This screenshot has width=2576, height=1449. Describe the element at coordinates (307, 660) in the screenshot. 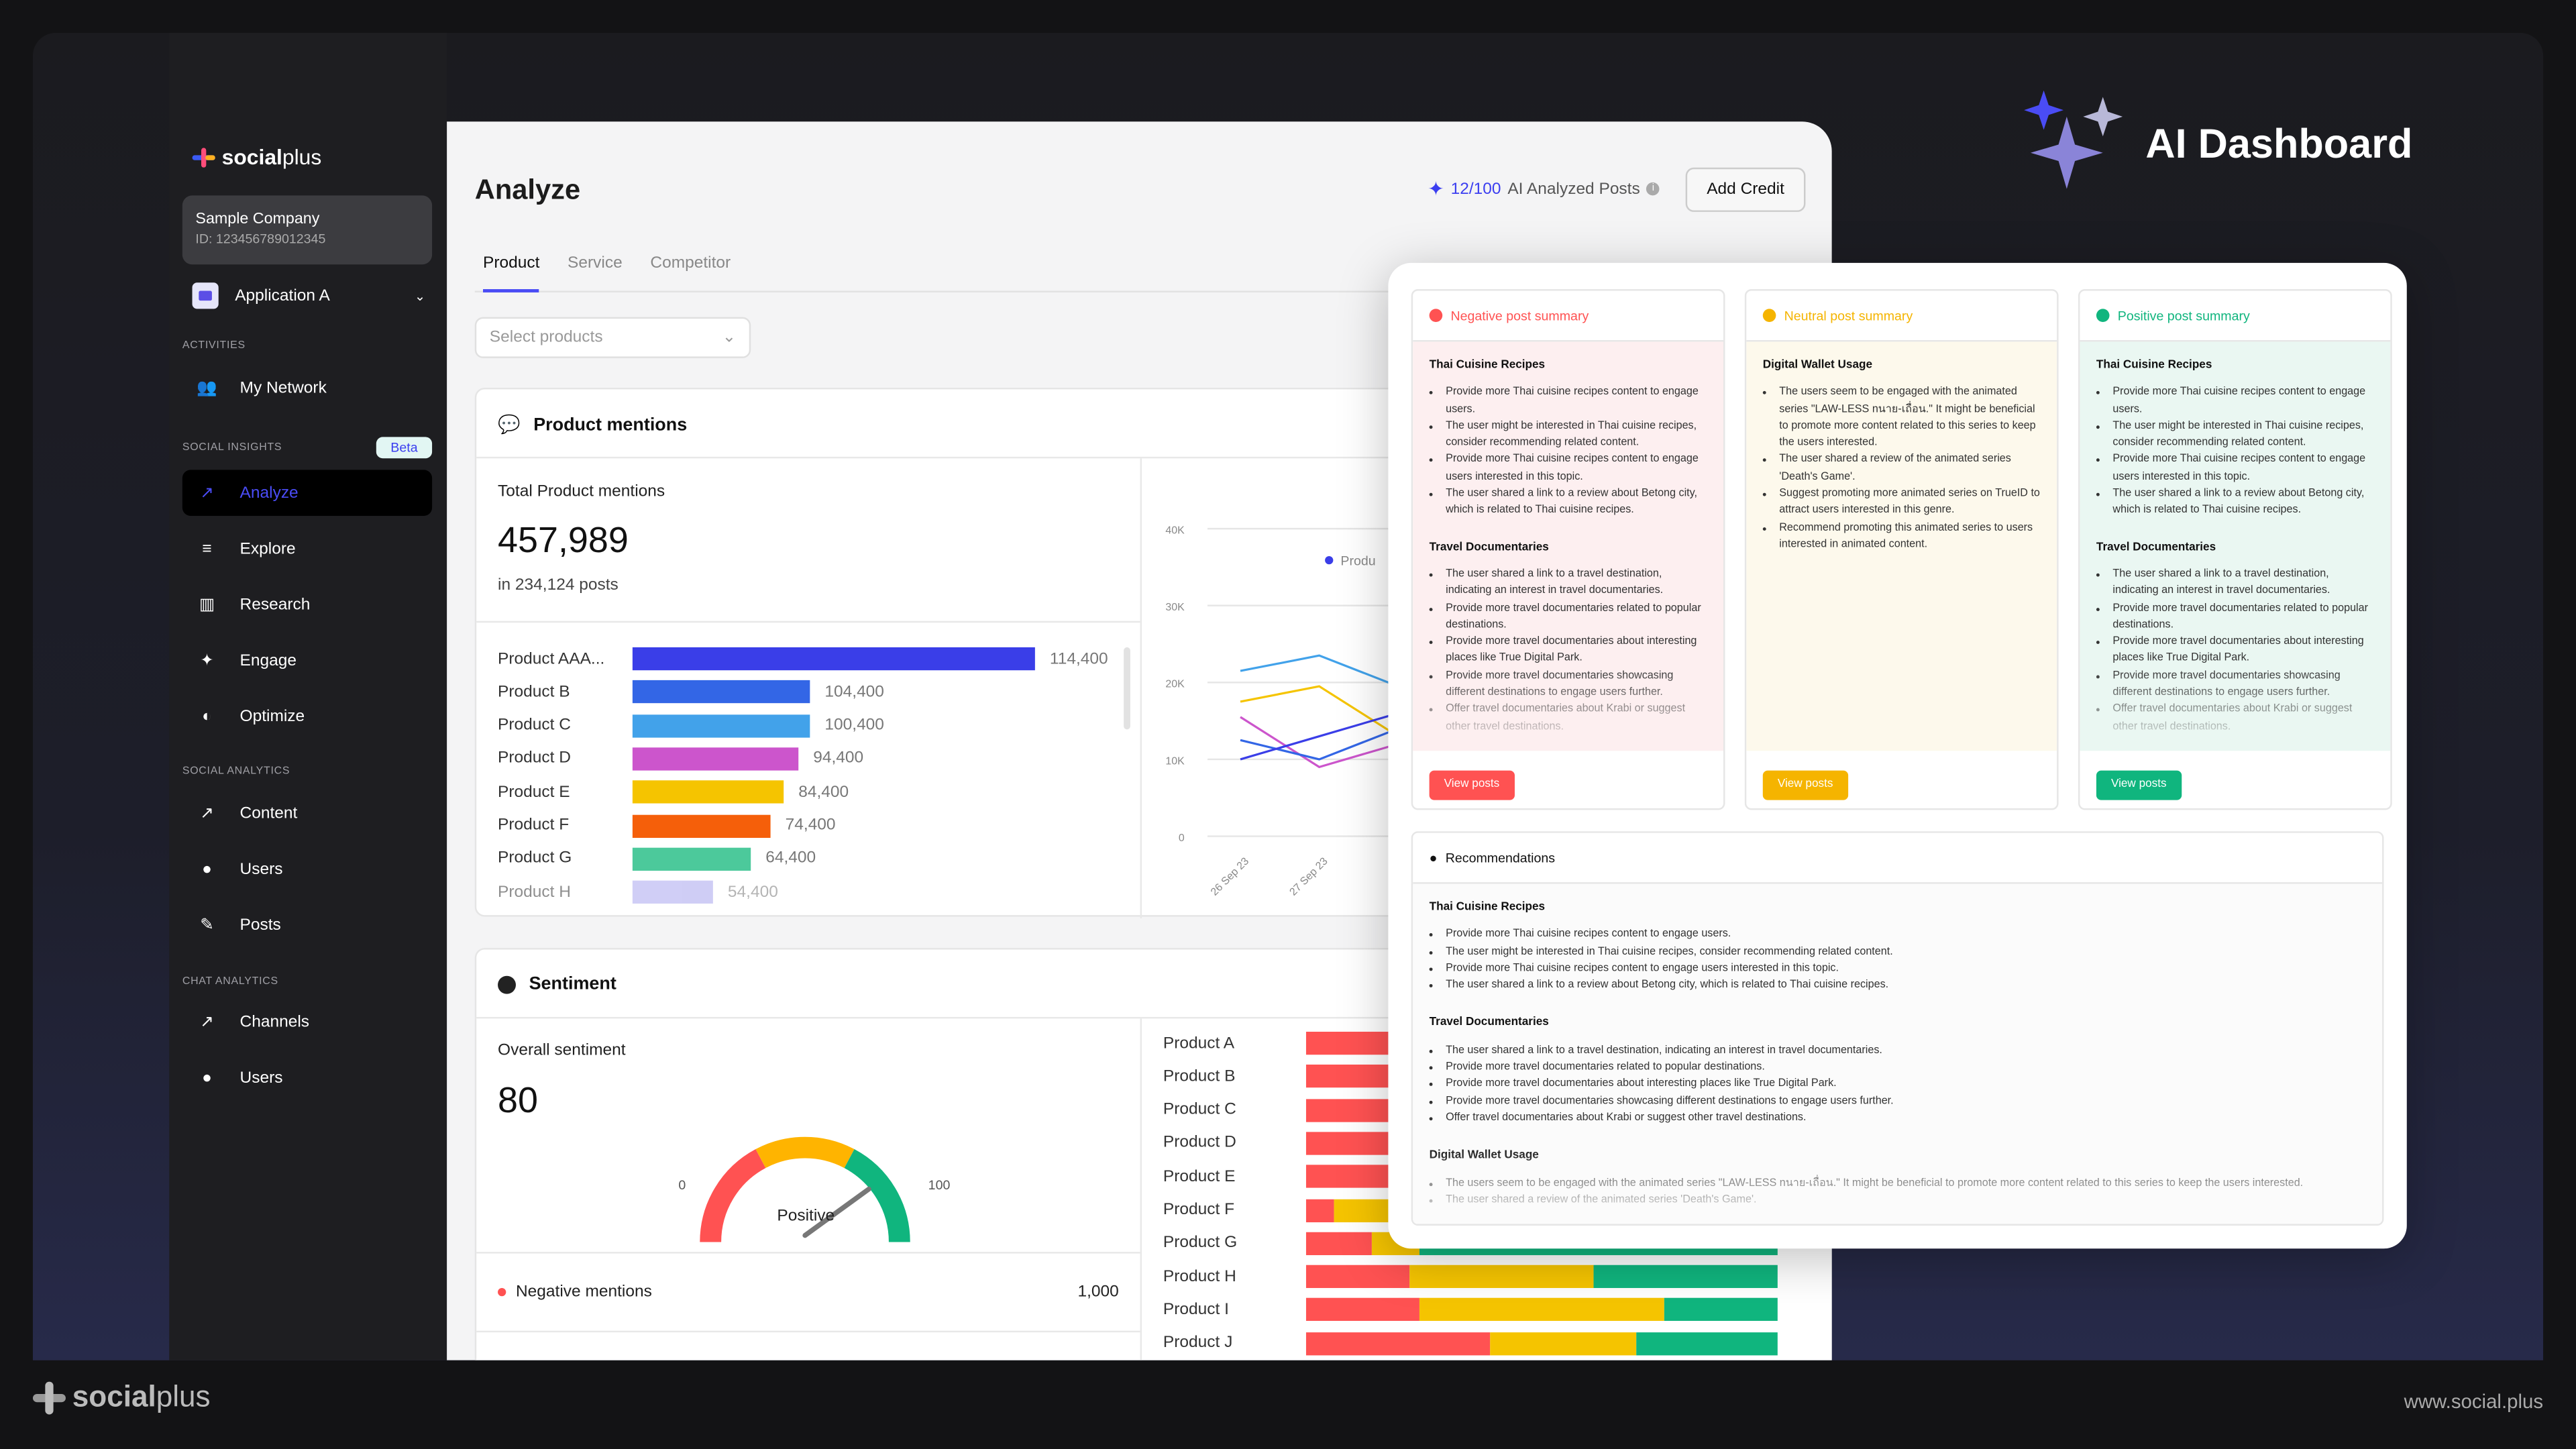

I see `sidebar-item-engage: ✦ Engage` at that location.